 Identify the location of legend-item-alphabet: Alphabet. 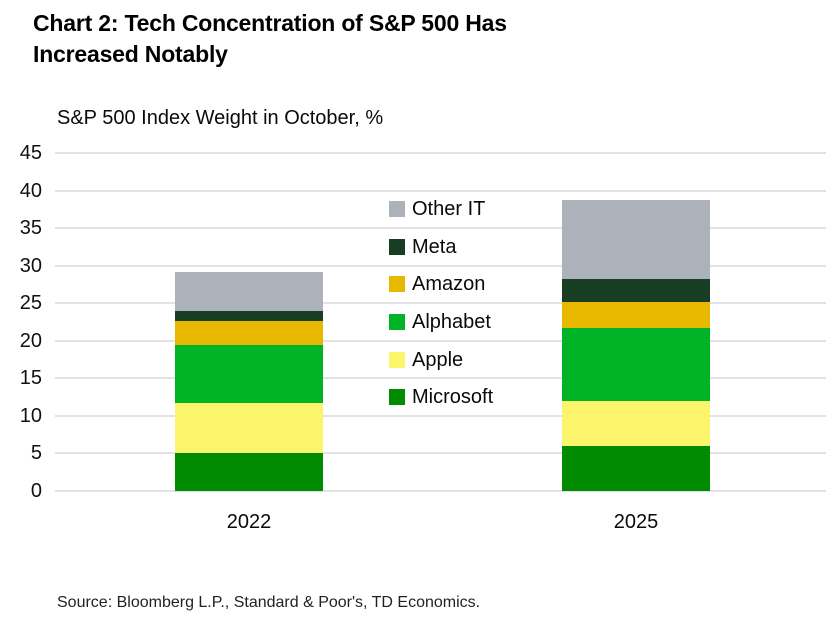
(440, 322).